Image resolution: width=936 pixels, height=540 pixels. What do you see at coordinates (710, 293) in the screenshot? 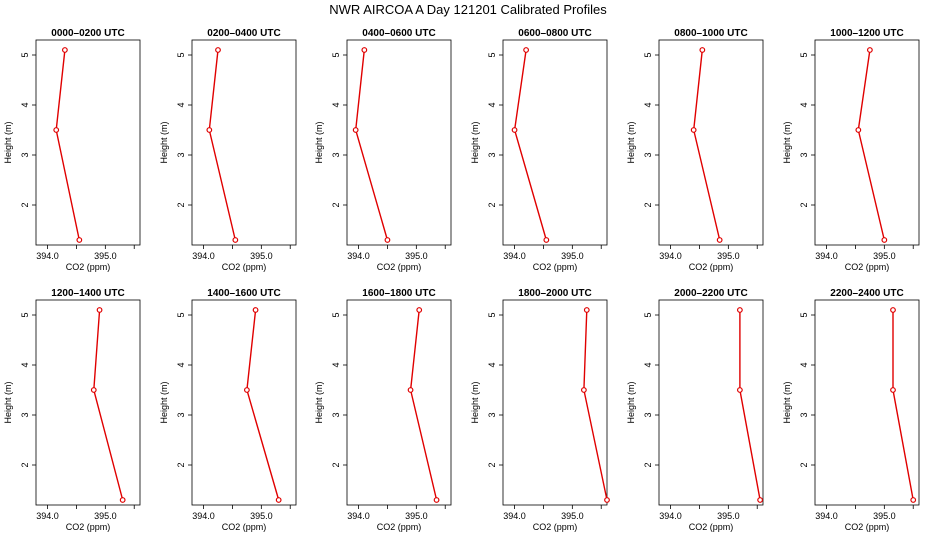
I see `panel-title: 2000–2200 UTC` at bounding box center [710, 293].